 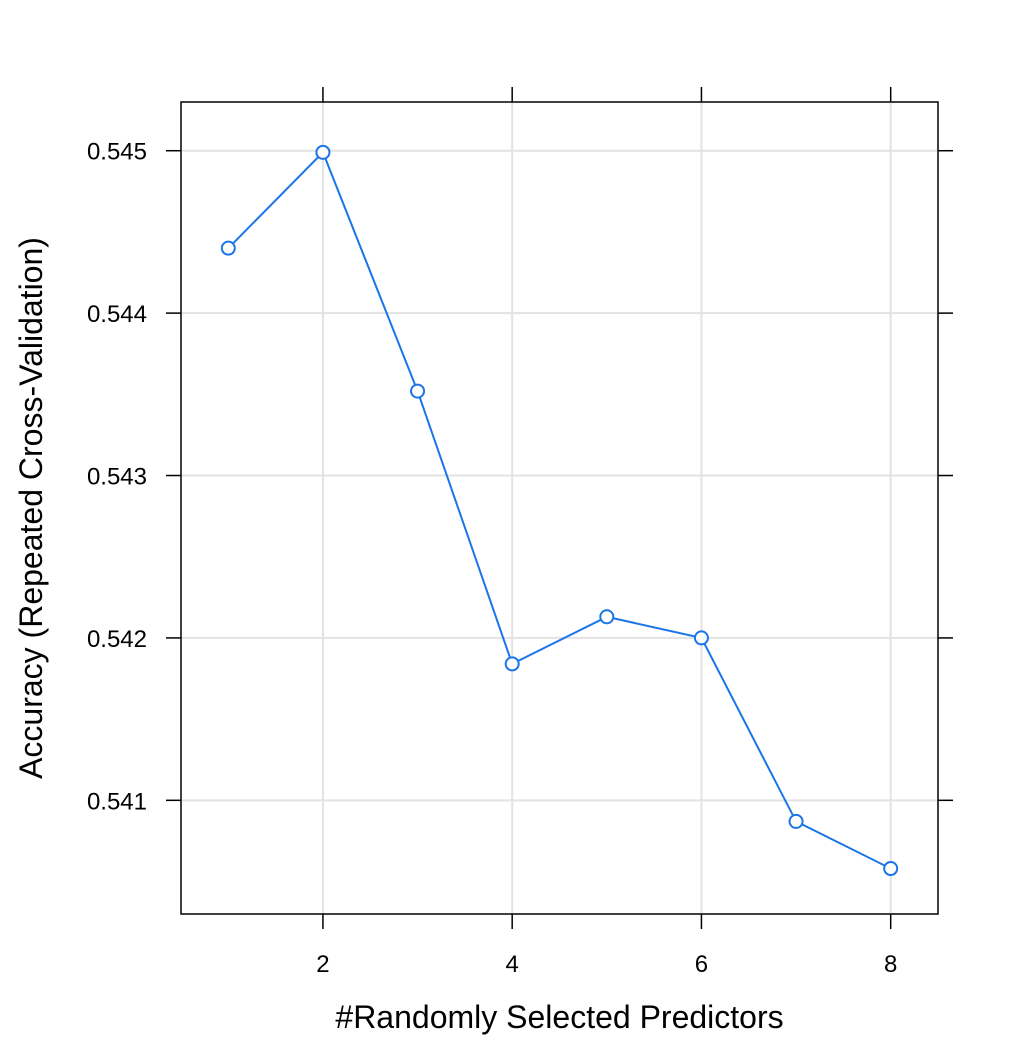 I want to click on x-axis-tick-labels: 2 4 6 8, so click(x=606, y=964).